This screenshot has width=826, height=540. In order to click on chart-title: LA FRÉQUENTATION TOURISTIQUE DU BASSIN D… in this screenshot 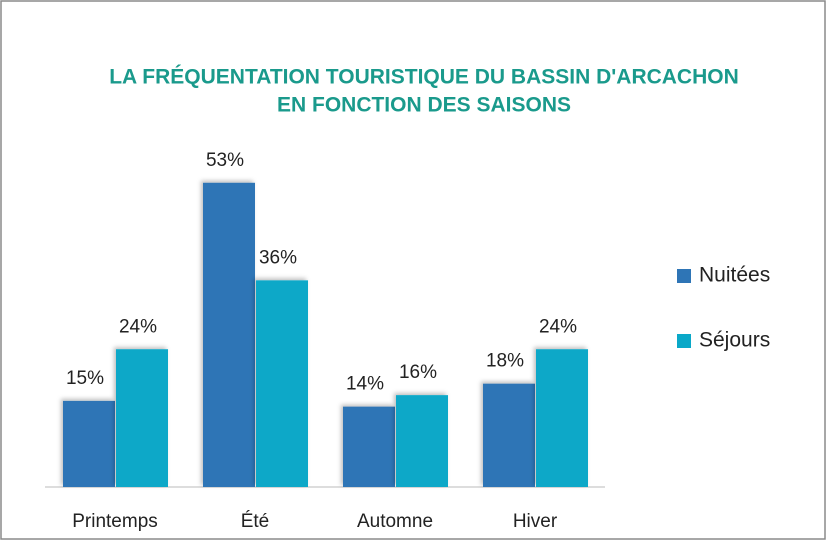, I will do `click(424, 77)`.